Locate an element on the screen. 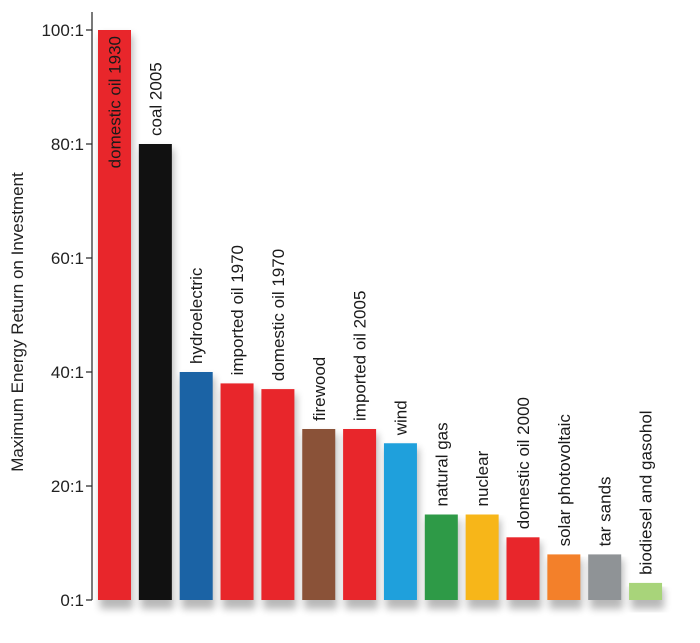 The height and width of the screenshot is (643, 700). y-tick-label: 40:1 is located at coordinates (67, 372).